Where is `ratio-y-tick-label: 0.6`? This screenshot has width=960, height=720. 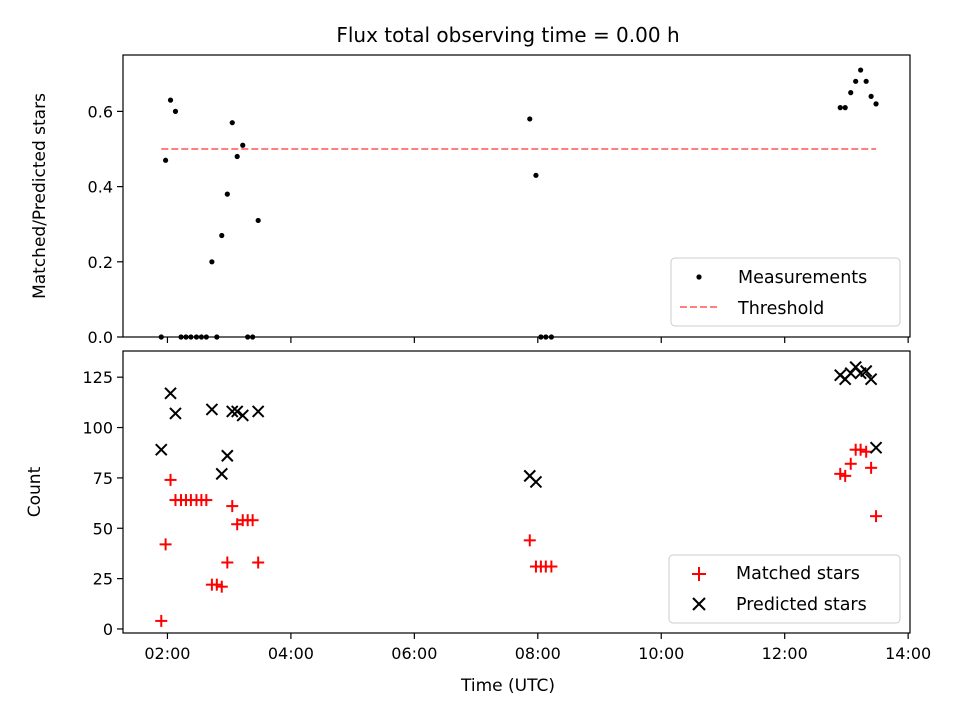 ratio-y-tick-label: 0.6 is located at coordinates (100, 111).